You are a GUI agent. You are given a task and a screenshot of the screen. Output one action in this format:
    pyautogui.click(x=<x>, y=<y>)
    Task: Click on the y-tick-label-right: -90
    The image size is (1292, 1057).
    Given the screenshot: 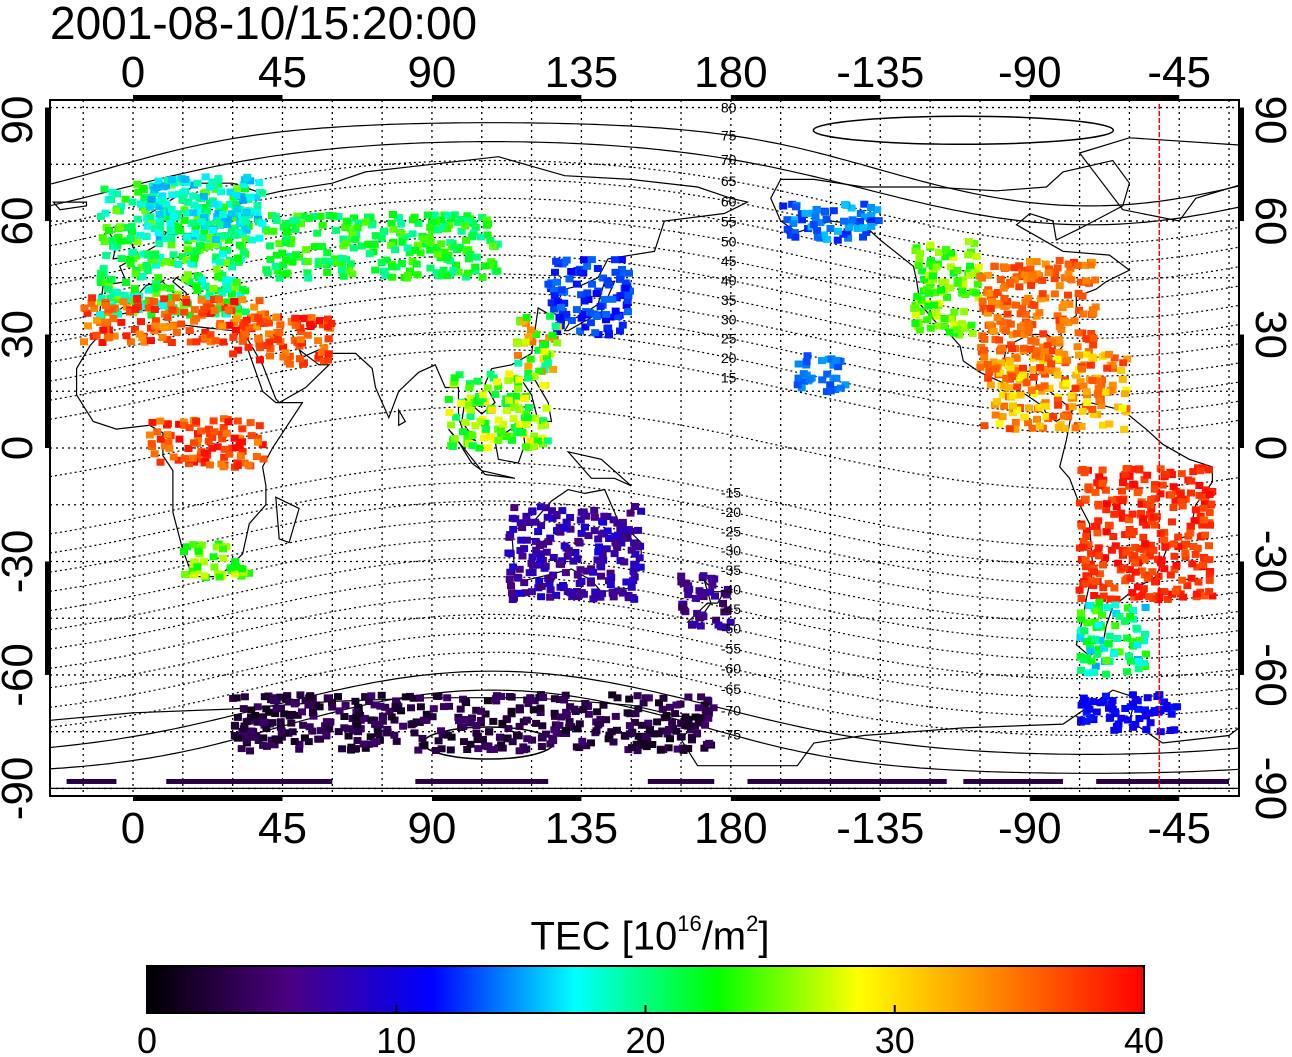 What is the action you would take?
    pyautogui.click(x=1269, y=789)
    